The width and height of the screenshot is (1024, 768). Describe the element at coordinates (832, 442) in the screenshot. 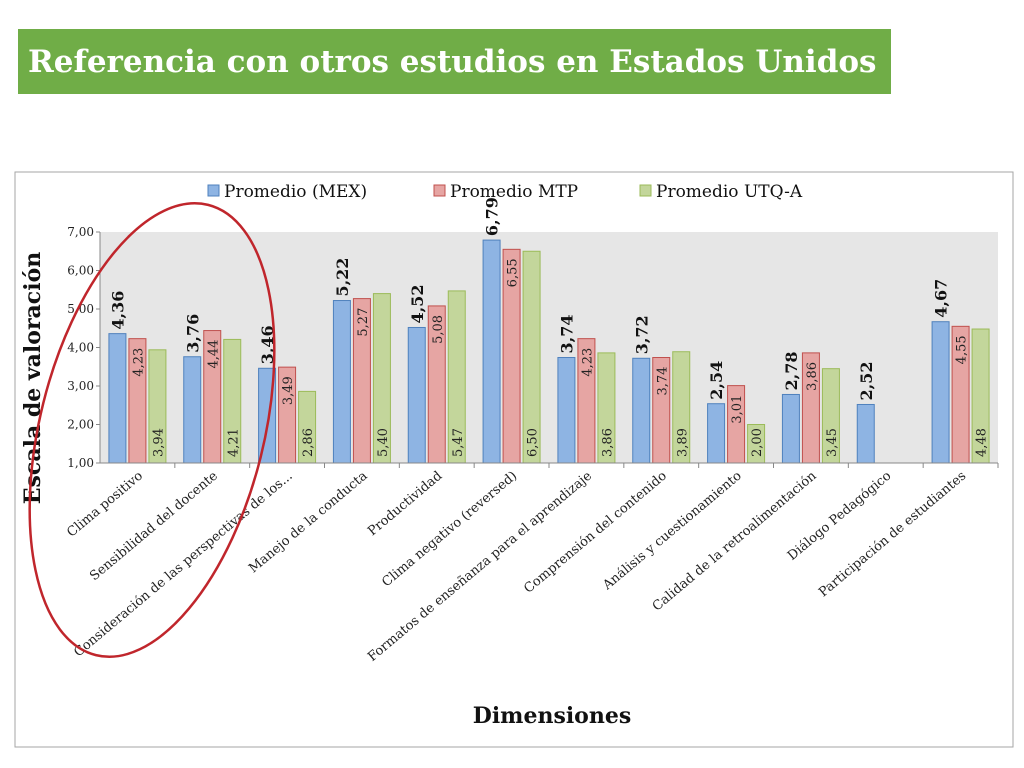

I see `data-label: 3,45` at that location.